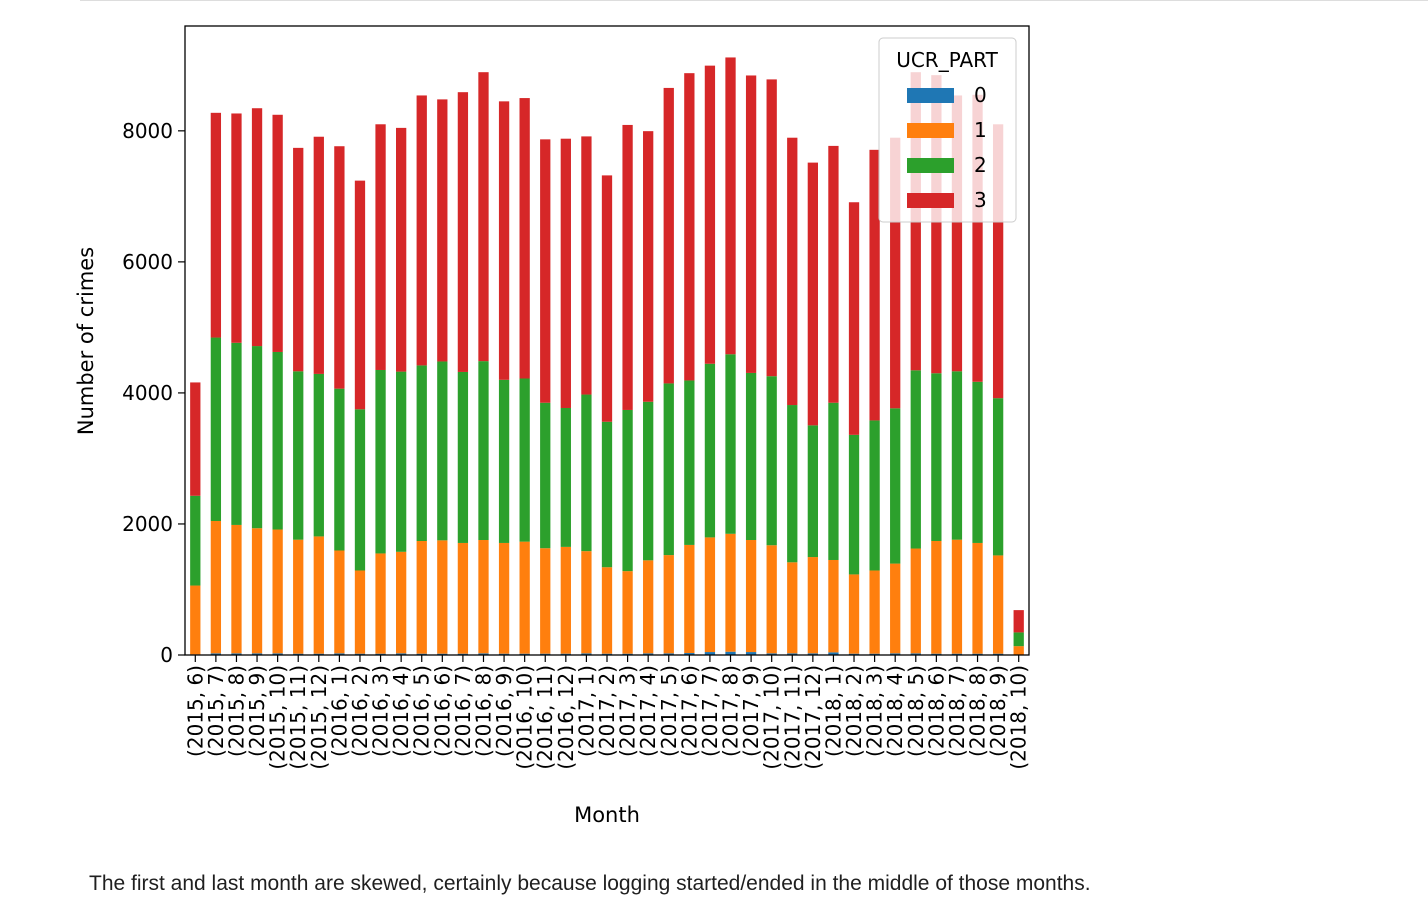 This screenshot has height=924, width=1428. I want to click on legend-label-ucr3: 3, so click(980, 200).